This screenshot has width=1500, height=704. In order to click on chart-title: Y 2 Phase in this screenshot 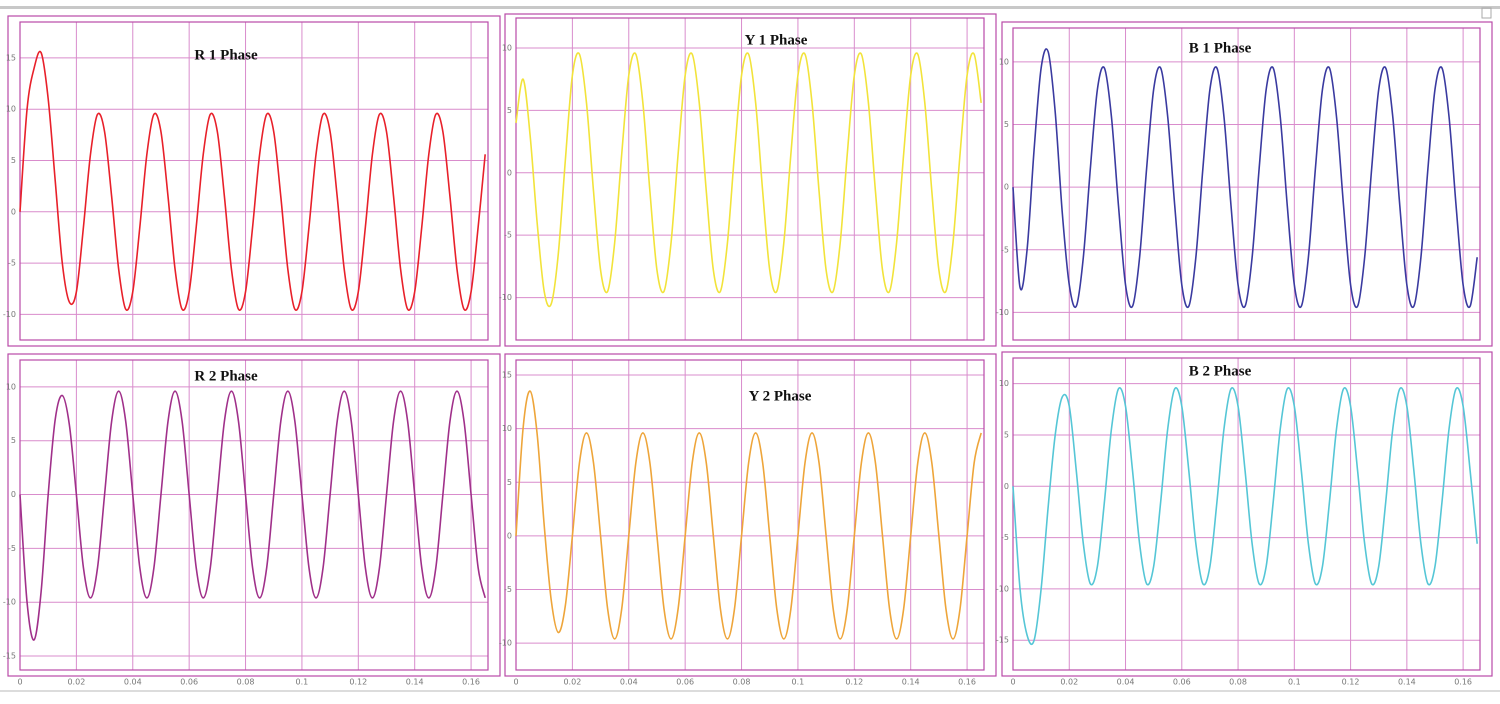, I will do `click(780, 396)`.